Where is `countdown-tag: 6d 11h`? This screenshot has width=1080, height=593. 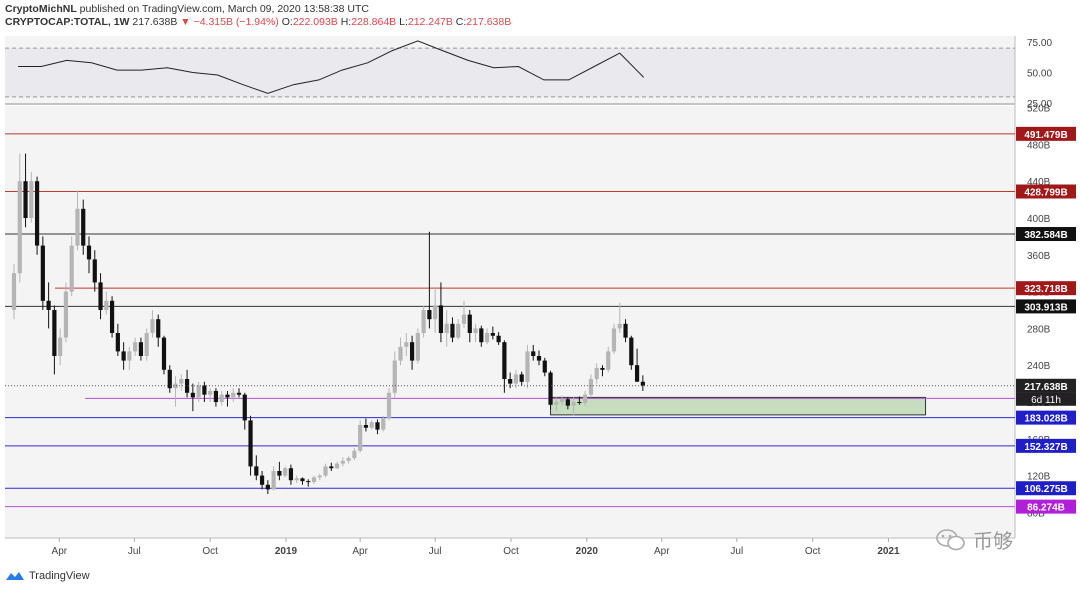
countdown-tag: 6d 11h is located at coordinates (1046, 399).